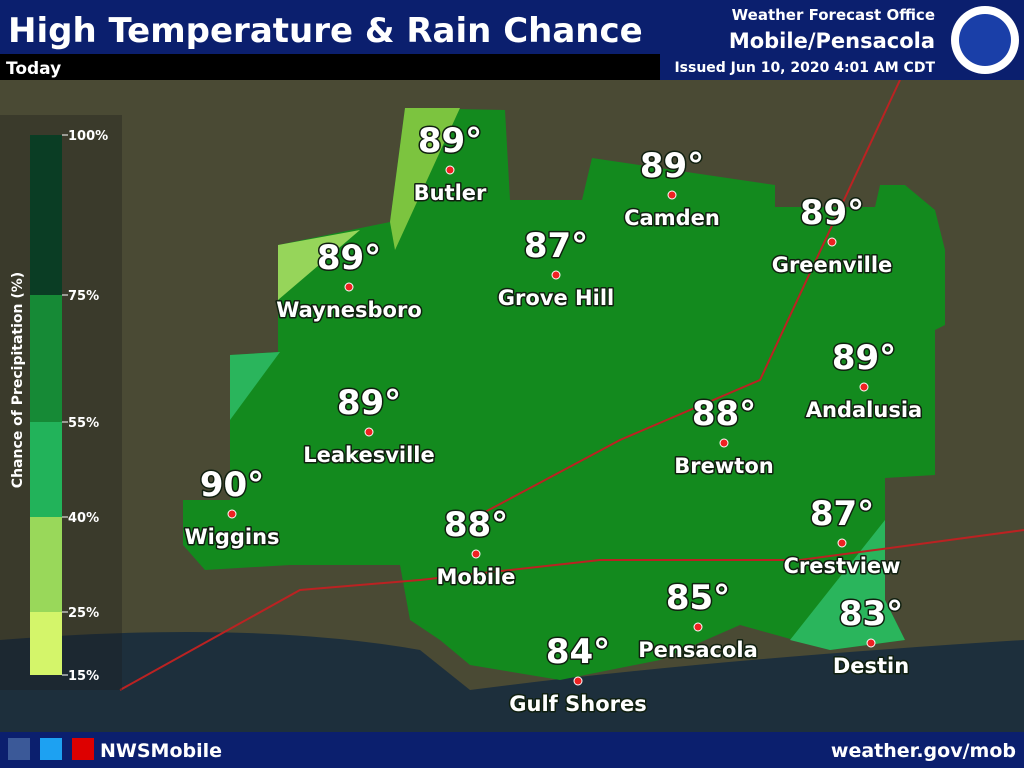 This screenshot has width=1024, height=772. I want to click on city-name: Pensacola, so click(698, 650).